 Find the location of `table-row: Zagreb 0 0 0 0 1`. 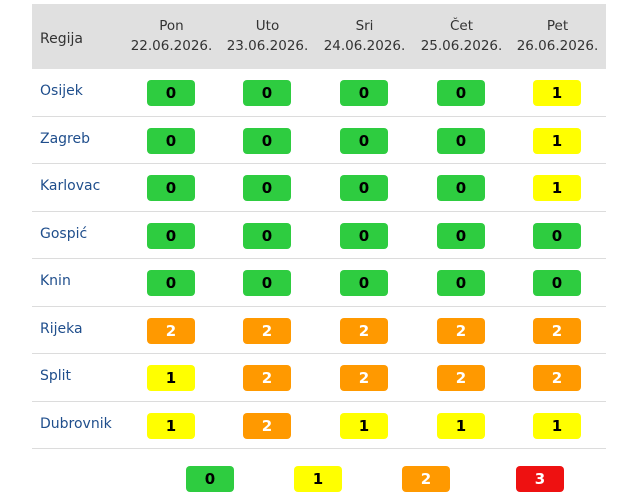

table-row: Zagreb 0 0 0 0 1 is located at coordinates (319, 140).